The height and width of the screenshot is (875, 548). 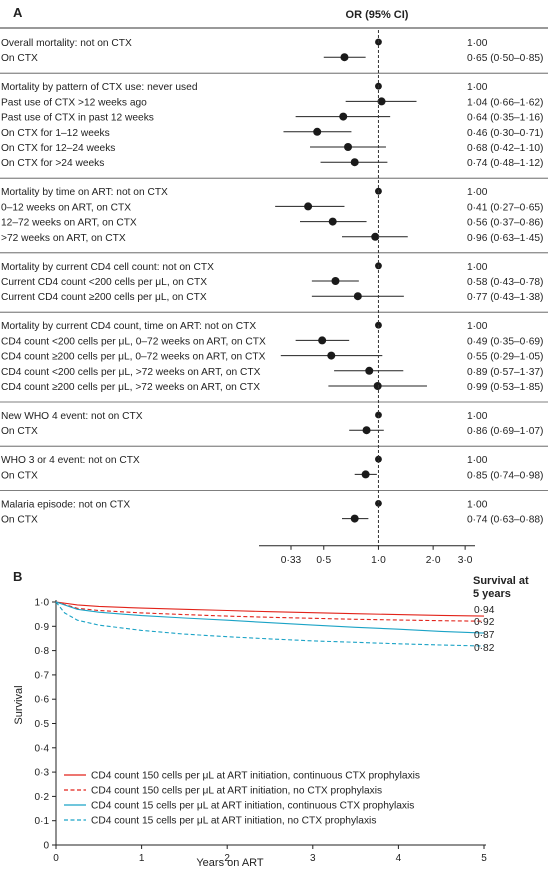 What do you see at coordinates (378, 560) in the screenshot?
I see `x-tick-label: 1·0` at bounding box center [378, 560].